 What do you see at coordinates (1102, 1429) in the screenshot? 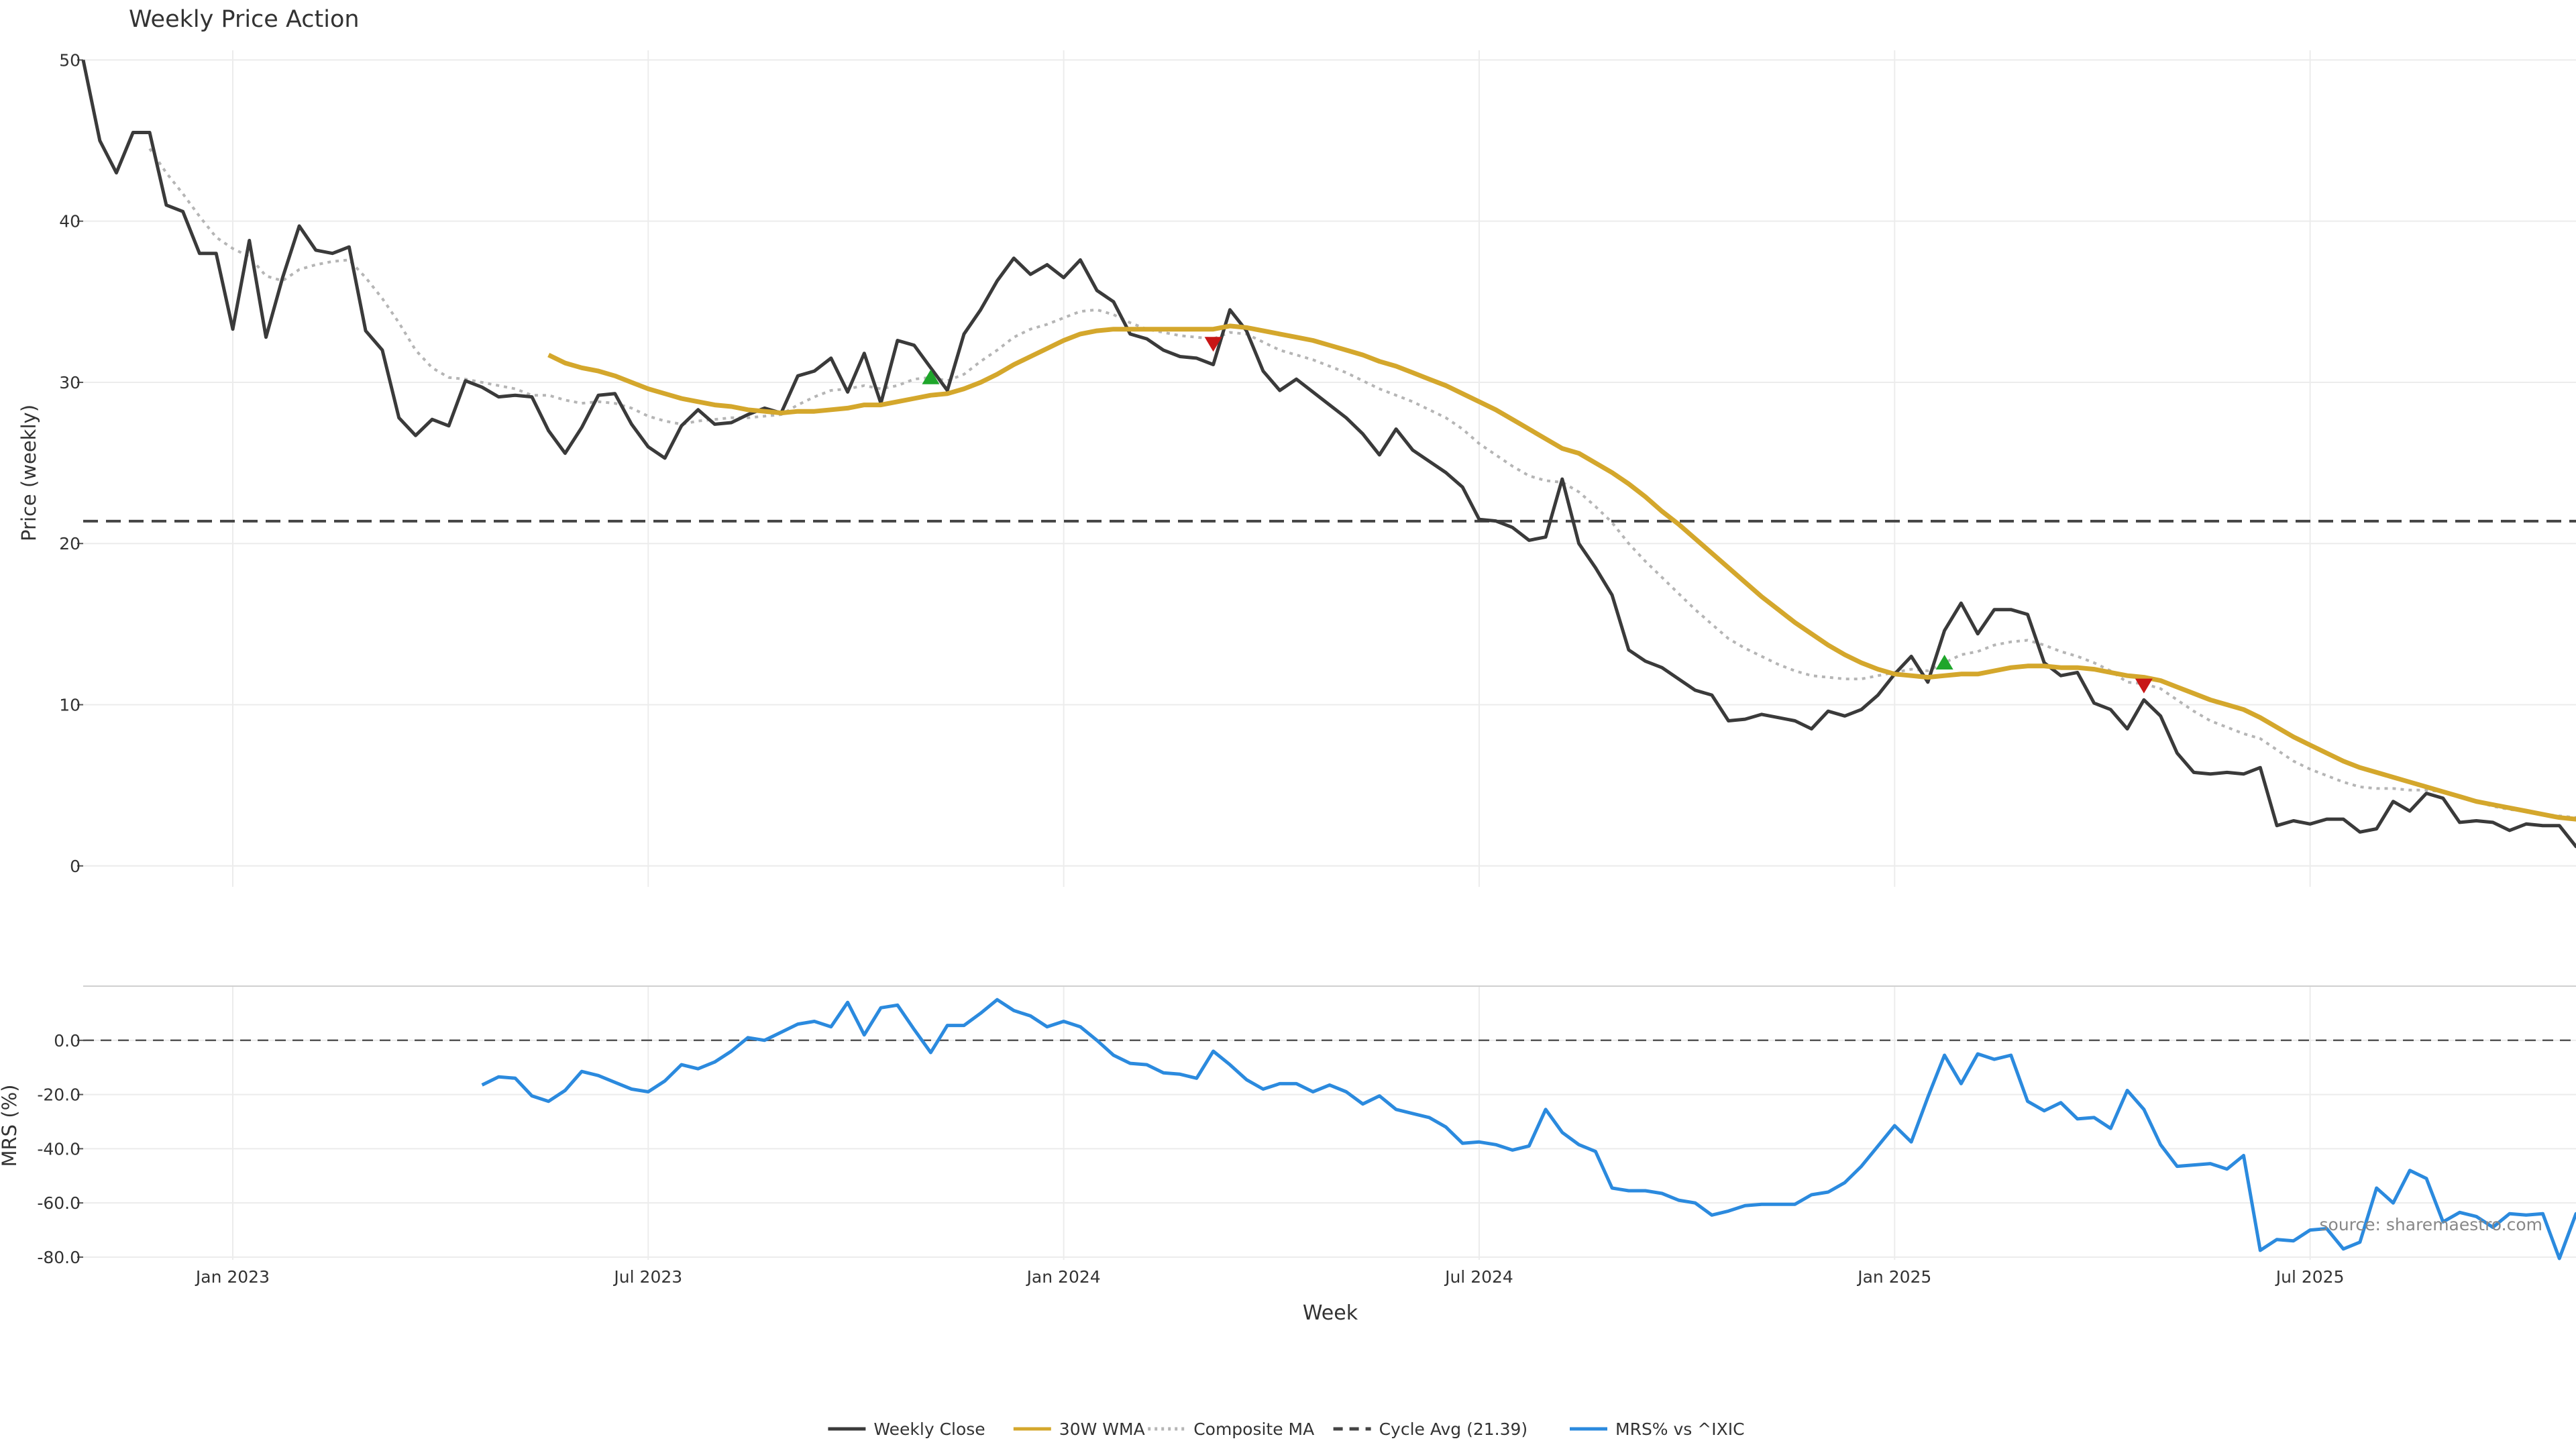
I see `legend-label: 30W WMA` at bounding box center [1102, 1429].